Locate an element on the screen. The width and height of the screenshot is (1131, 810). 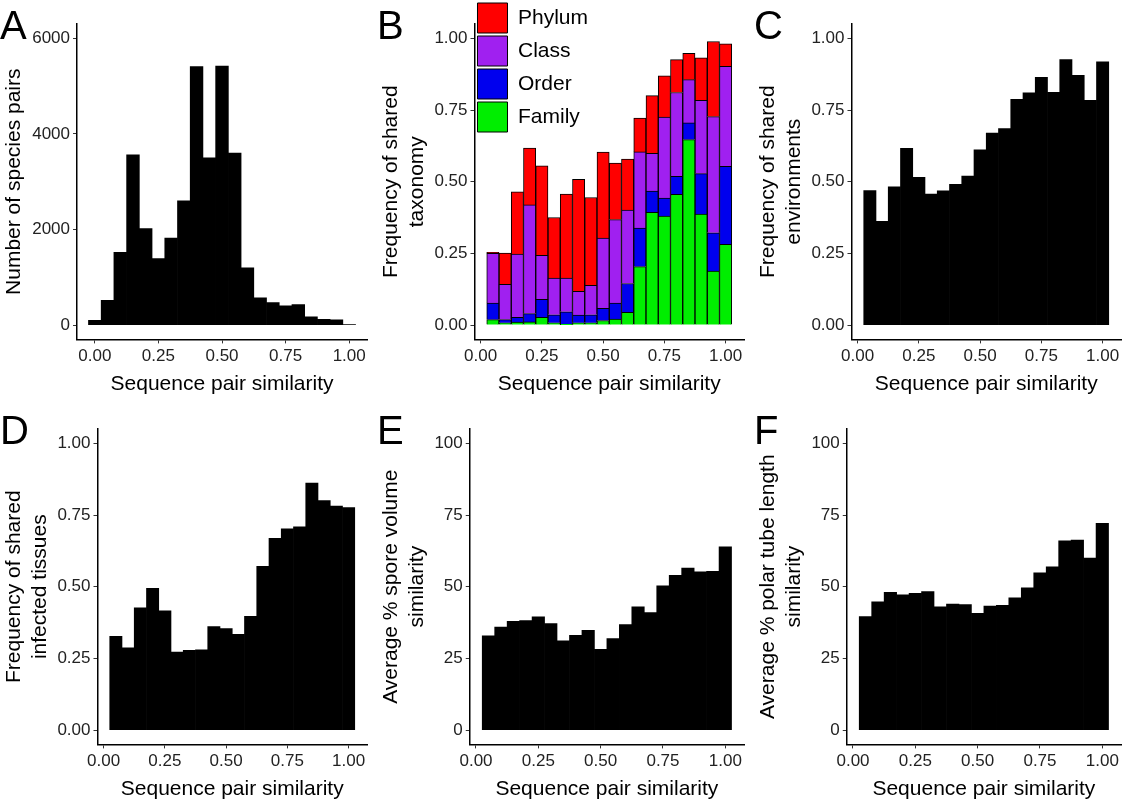
legend-label: Phylum is located at coordinates (553, 16).